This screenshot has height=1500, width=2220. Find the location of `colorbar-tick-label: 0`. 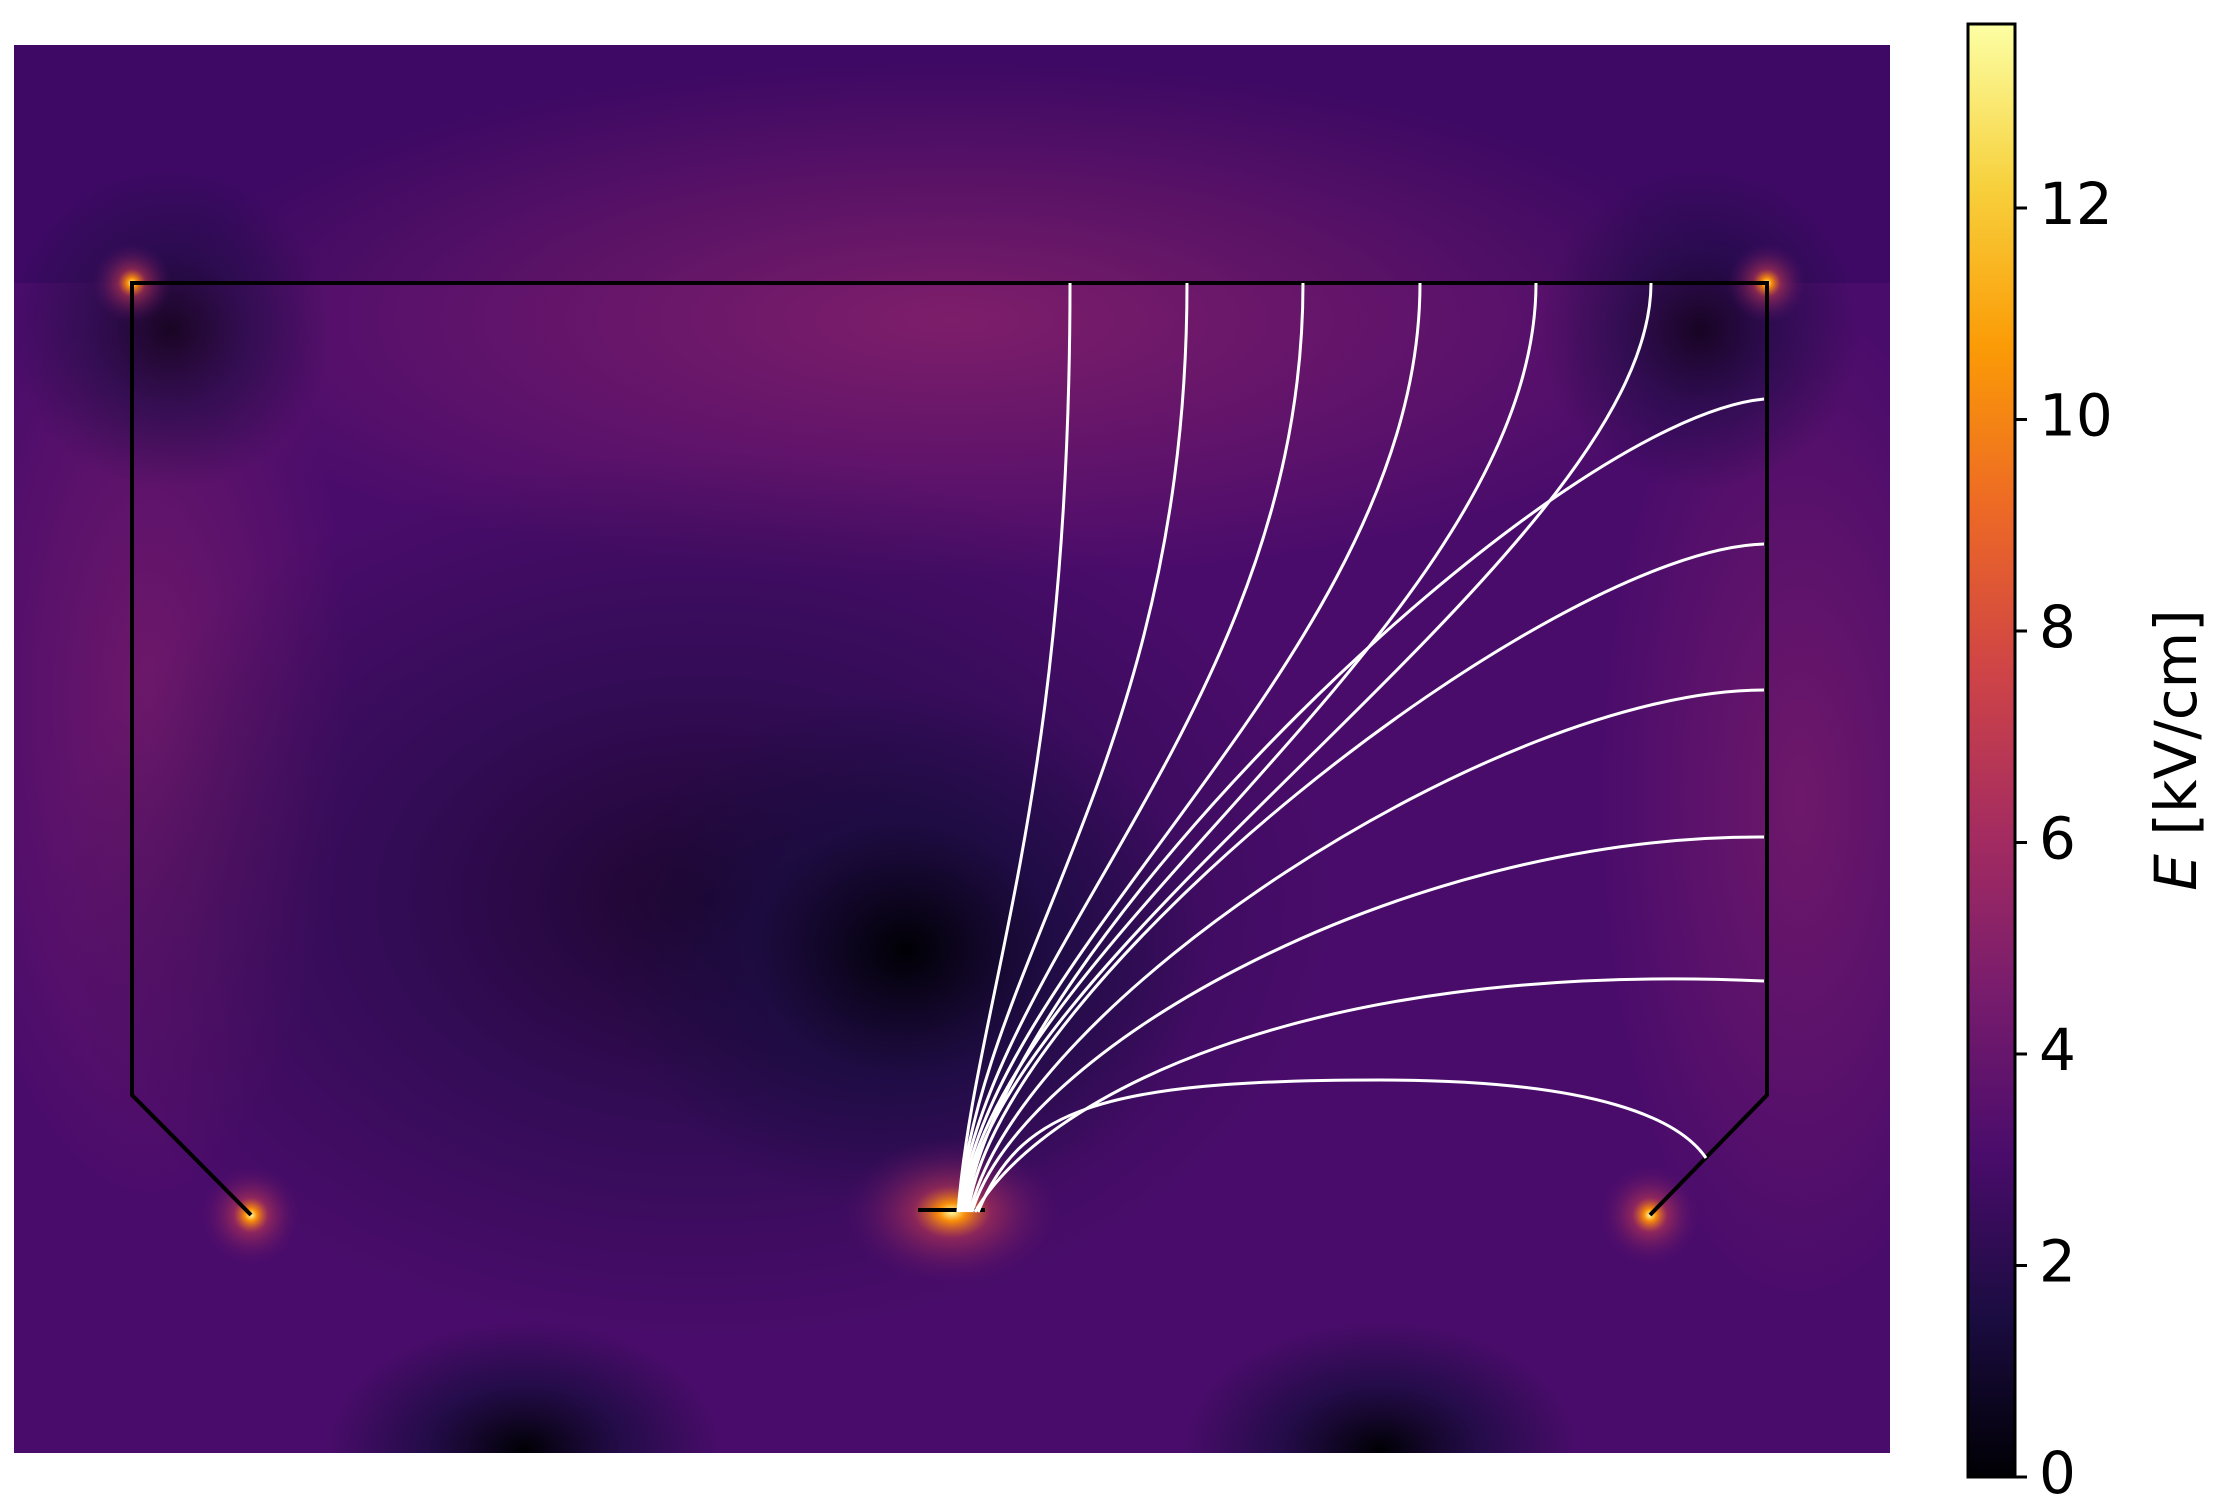

colorbar-tick-label: 0 is located at coordinates (2057, 1469).